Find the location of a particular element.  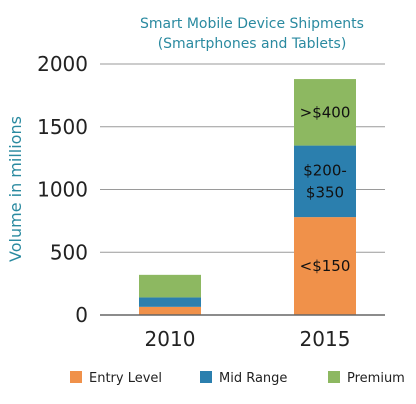

legend: Entry Level Mid Range Premium is located at coordinates (237, 378).